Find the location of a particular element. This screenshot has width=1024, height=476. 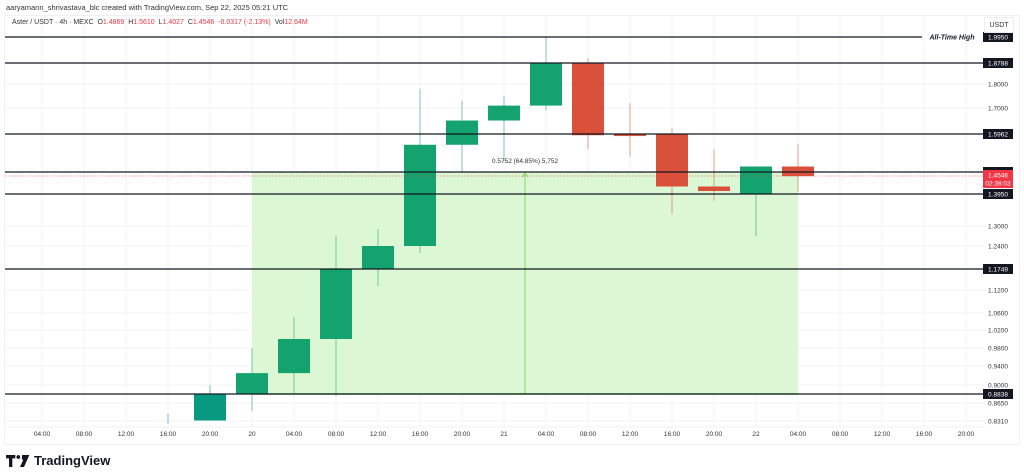

level-price-badge: 1.3950 is located at coordinates (998, 195).